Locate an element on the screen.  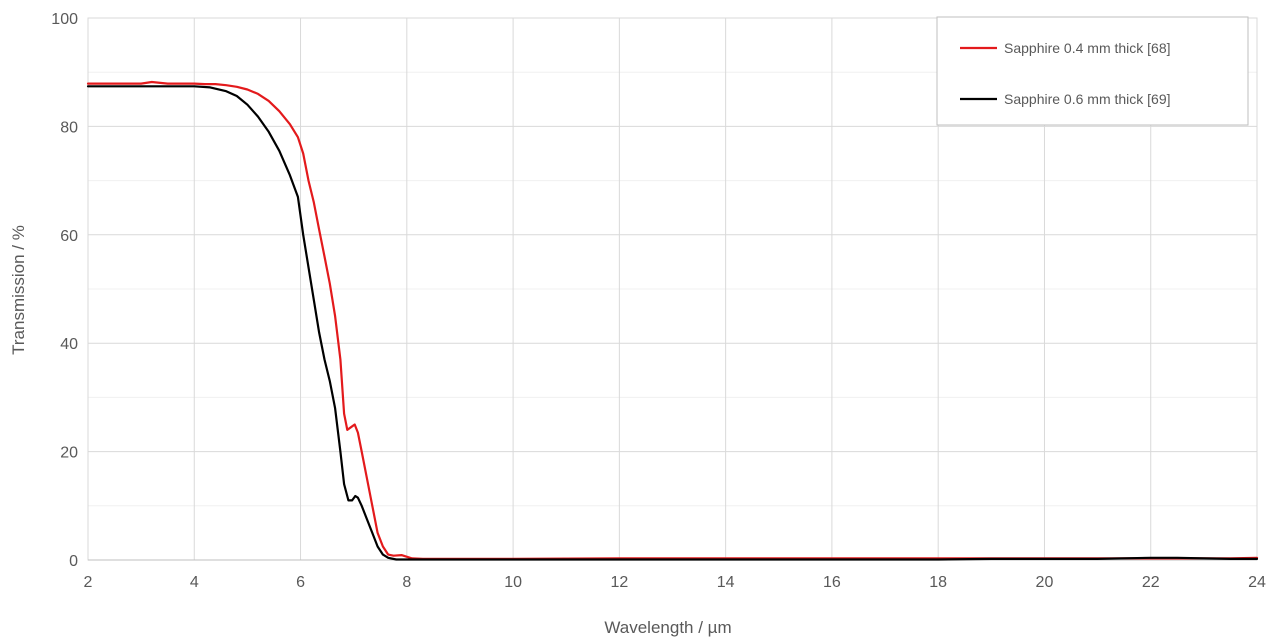
x-tick-label: 16 is located at coordinates (832, 582).